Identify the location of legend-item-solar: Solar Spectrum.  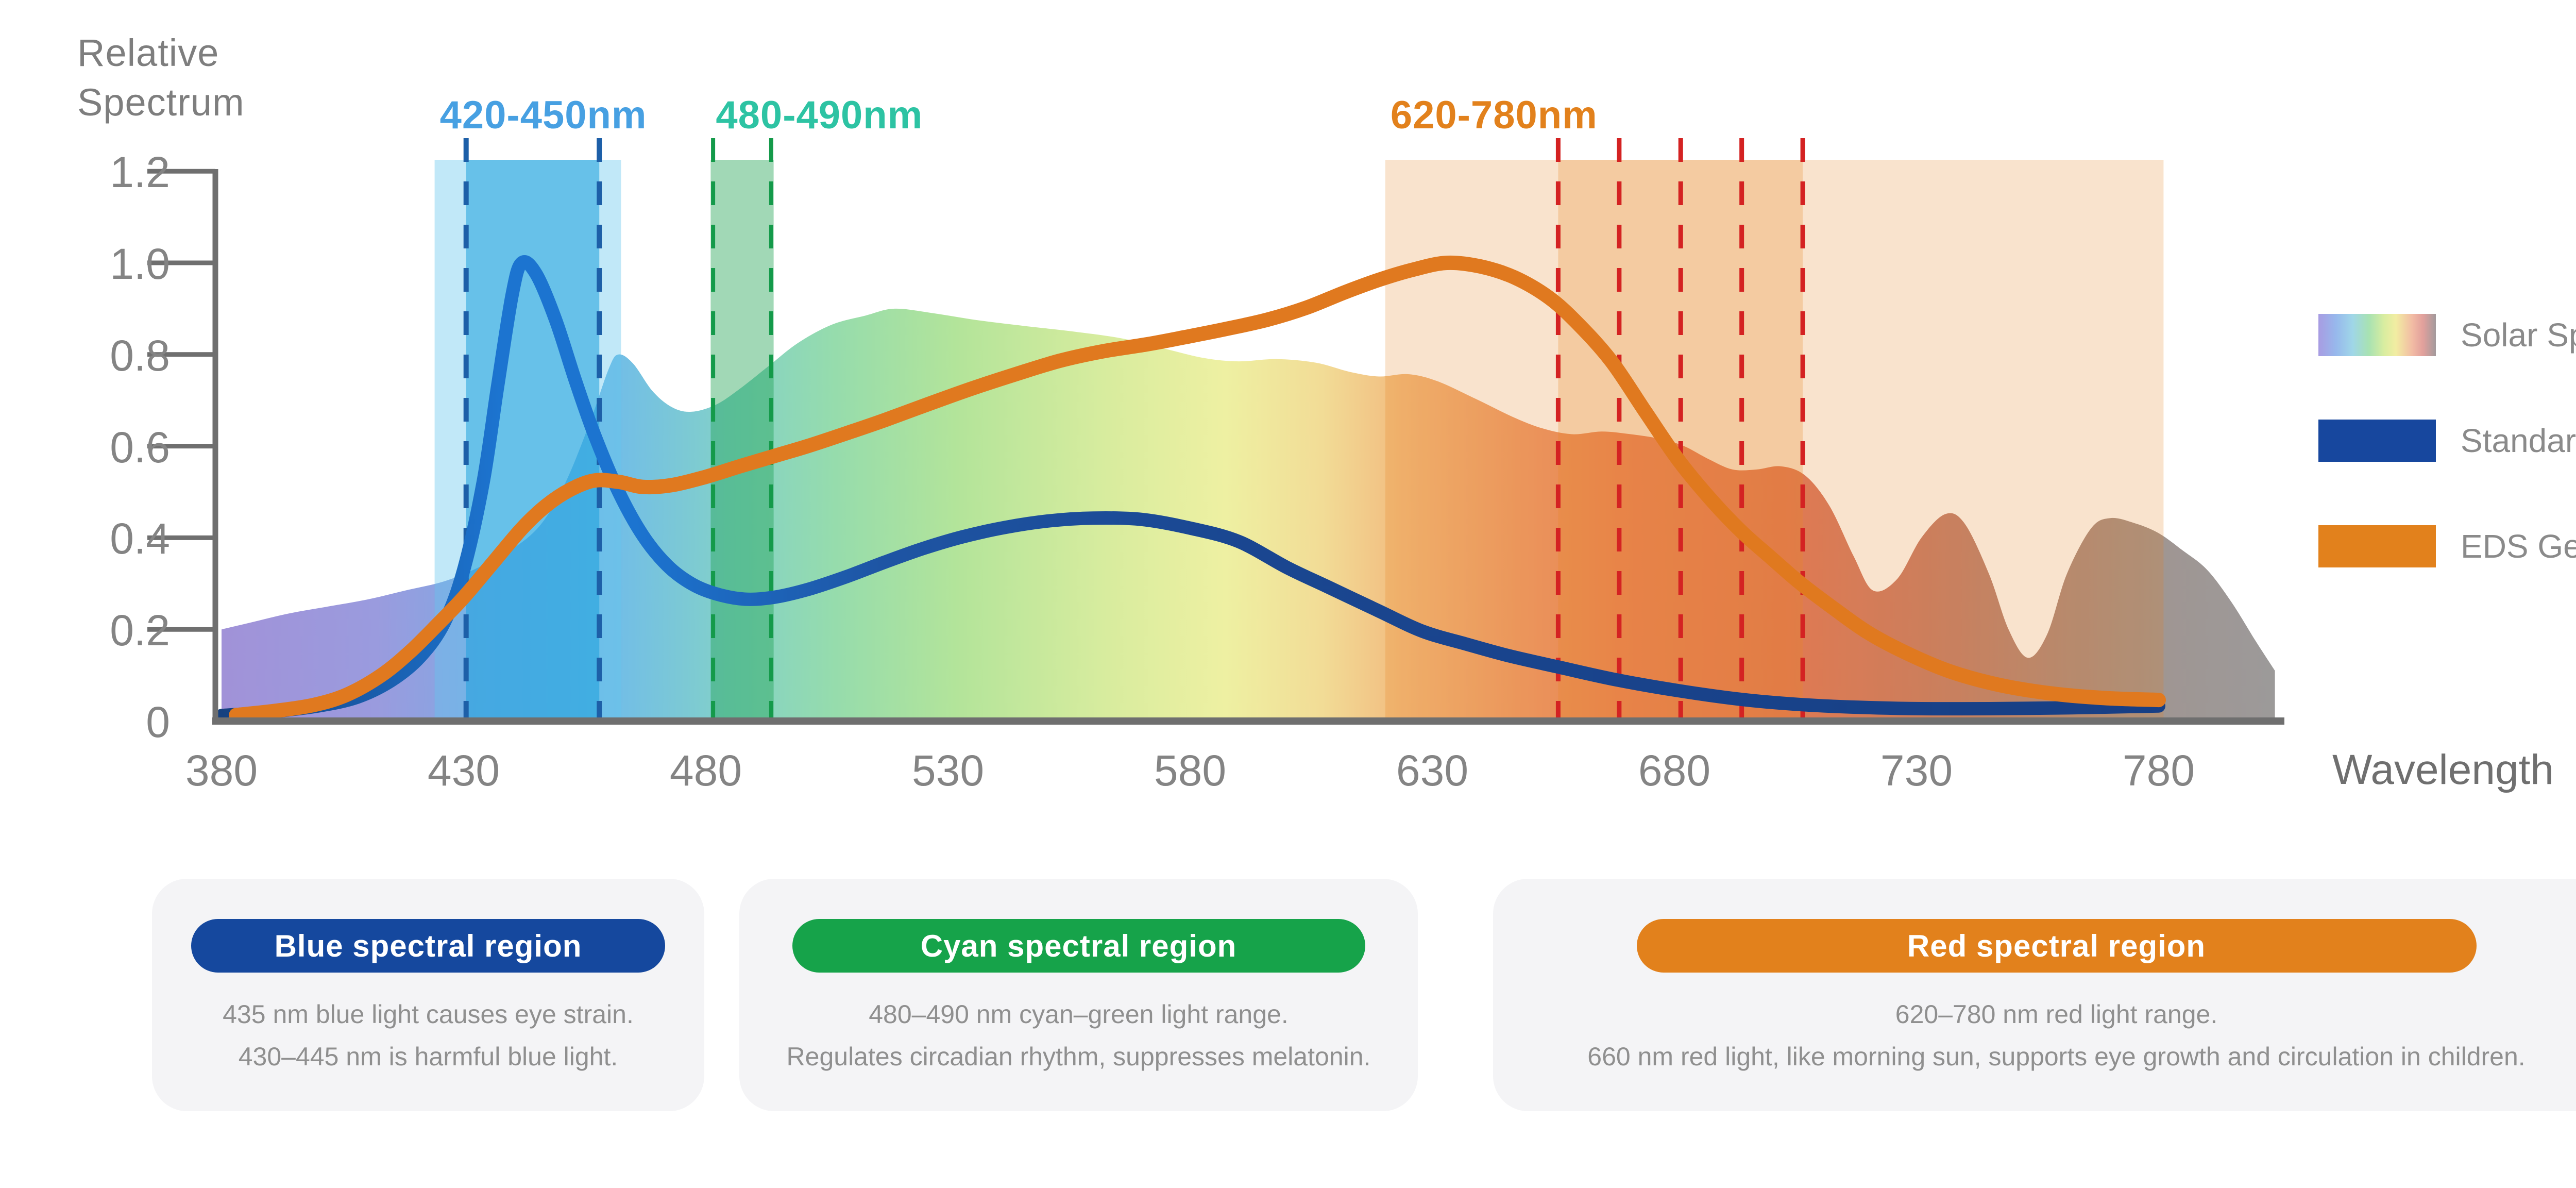
(2447, 335).